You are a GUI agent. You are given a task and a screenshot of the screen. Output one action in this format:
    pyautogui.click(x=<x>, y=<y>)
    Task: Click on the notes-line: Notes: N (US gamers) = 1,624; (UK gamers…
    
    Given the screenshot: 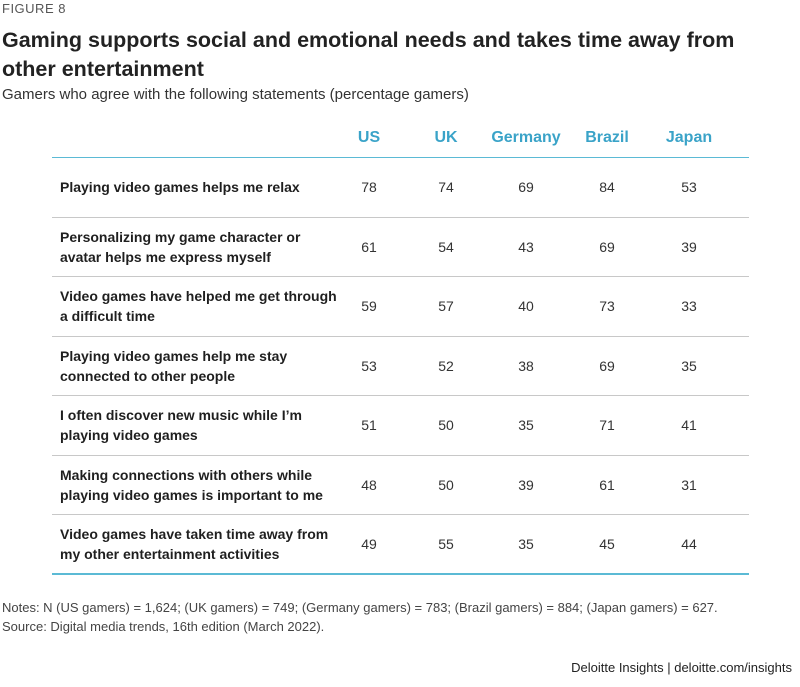 What is the action you would take?
    pyautogui.click(x=360, y=607)
    